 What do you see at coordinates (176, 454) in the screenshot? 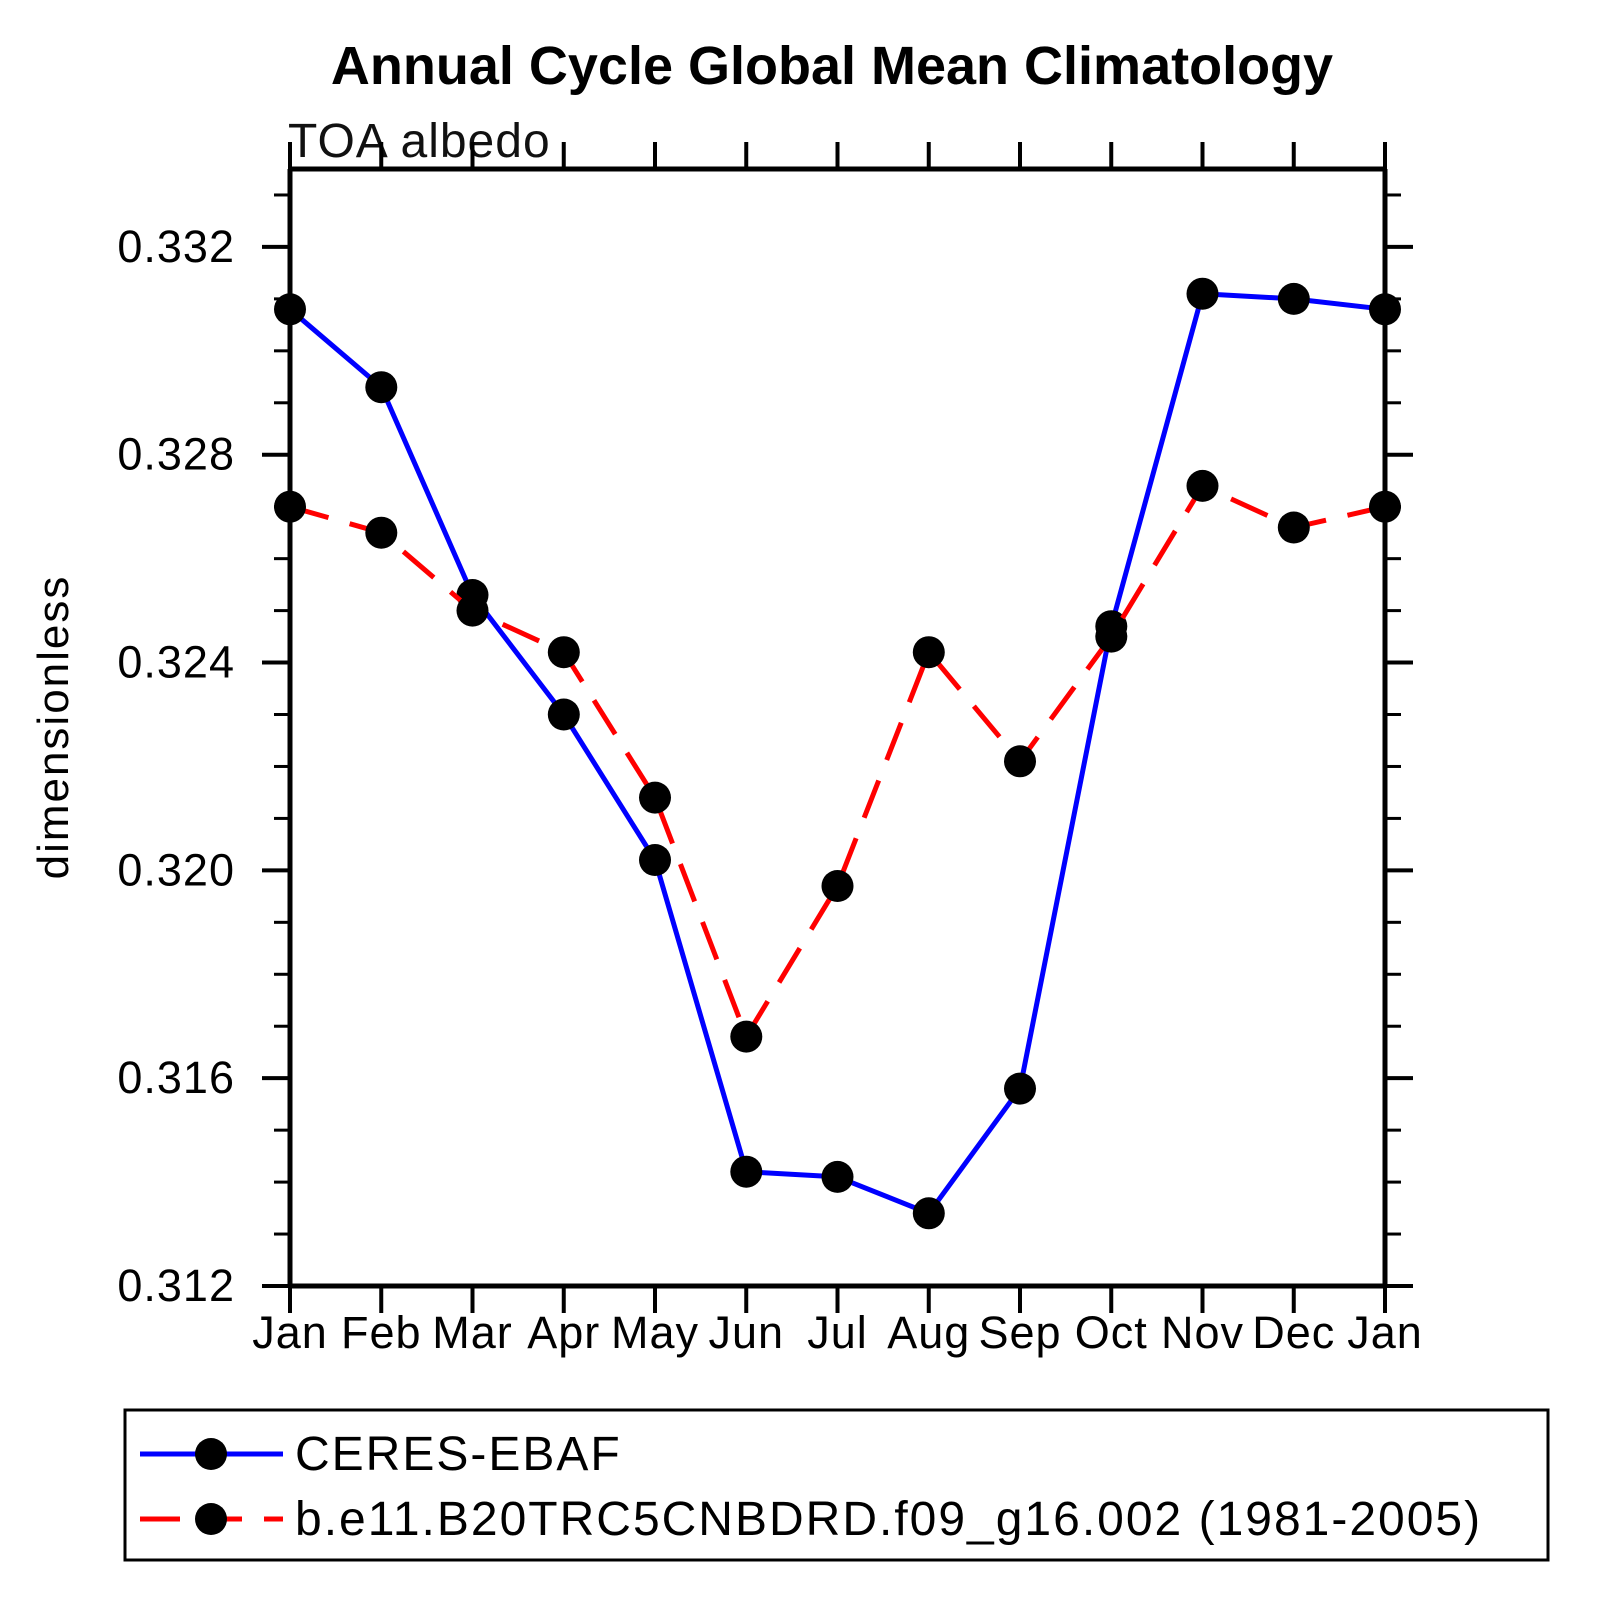
I see `y-tick-label: 0.328` at bounding box center [176, 454].